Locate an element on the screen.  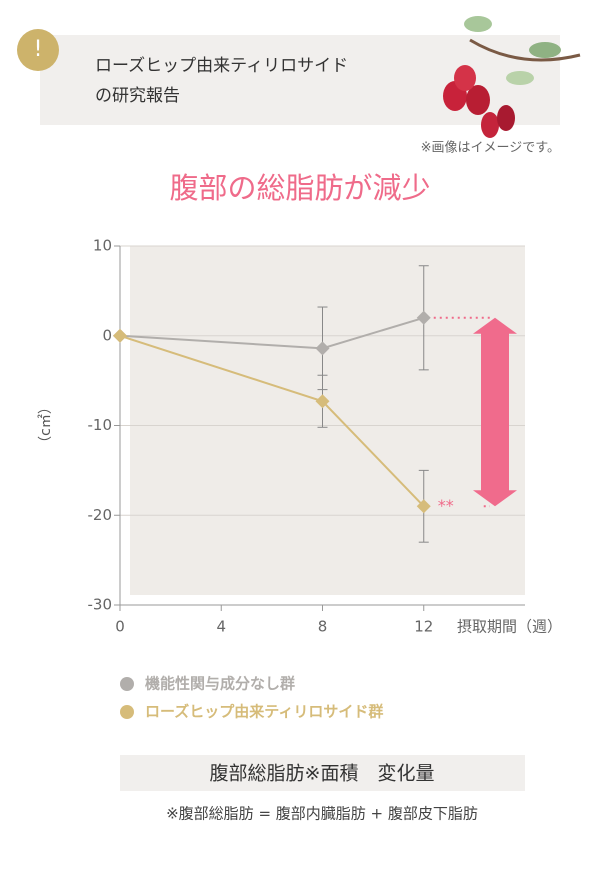
header-title: の研究報告 is located at coordinates (137, 96).